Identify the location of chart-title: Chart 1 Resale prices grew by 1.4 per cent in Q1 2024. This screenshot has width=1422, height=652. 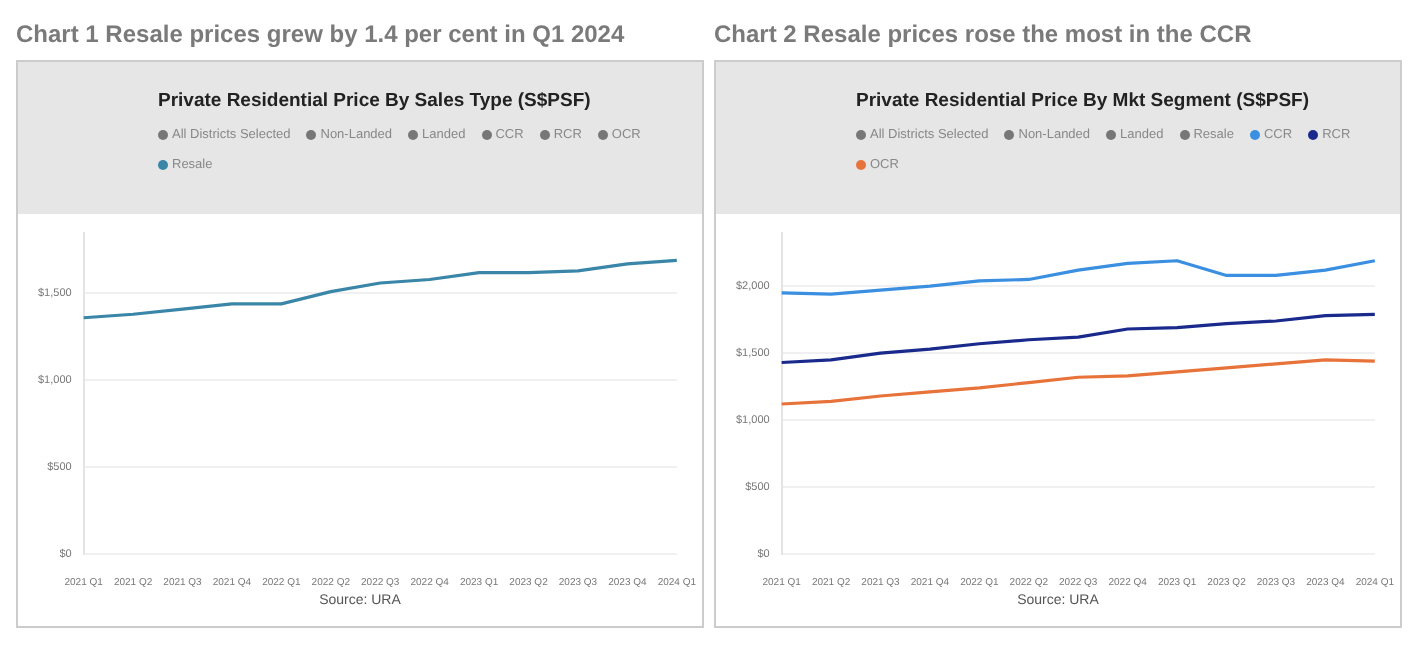
(321, 35).